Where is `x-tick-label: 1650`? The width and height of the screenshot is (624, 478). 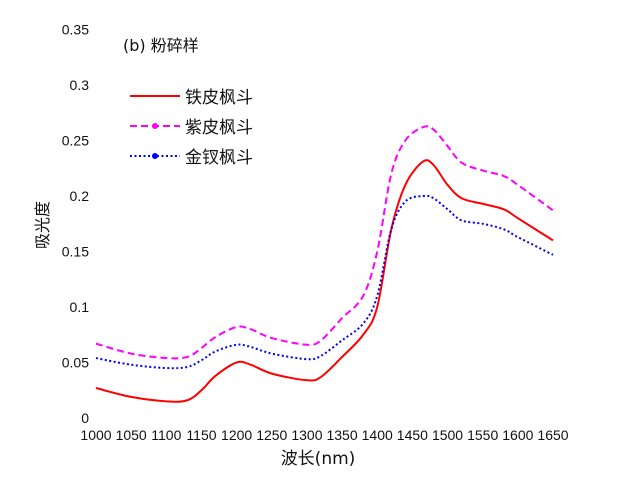 x-tick-label: 1650 is located at coordinates (552, 435).